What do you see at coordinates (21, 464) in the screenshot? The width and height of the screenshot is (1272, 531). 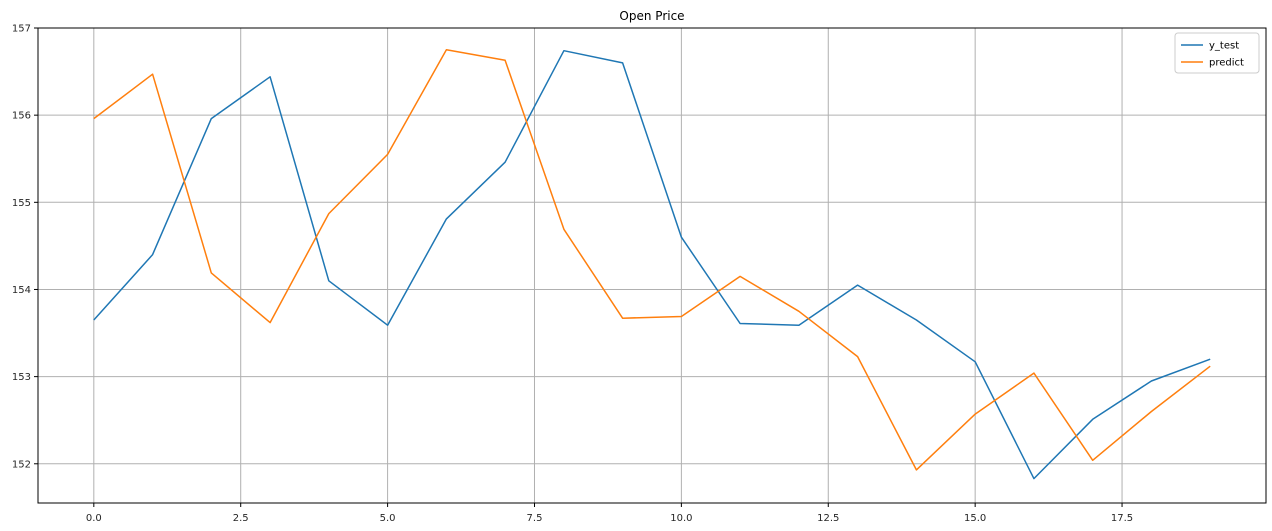 I see `y-tick-label: 152` at bounding box center [21, 464].